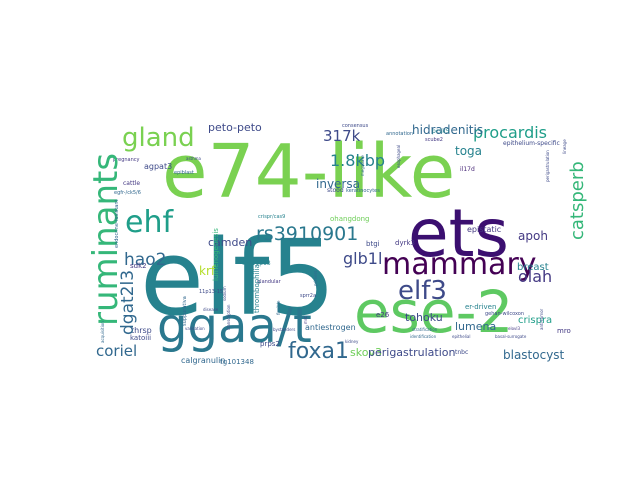 This screenshot has height=480, width=640. Describe the element at coordinates (126, 160) in the screenshot. I see `word: pregnancy` at that location.